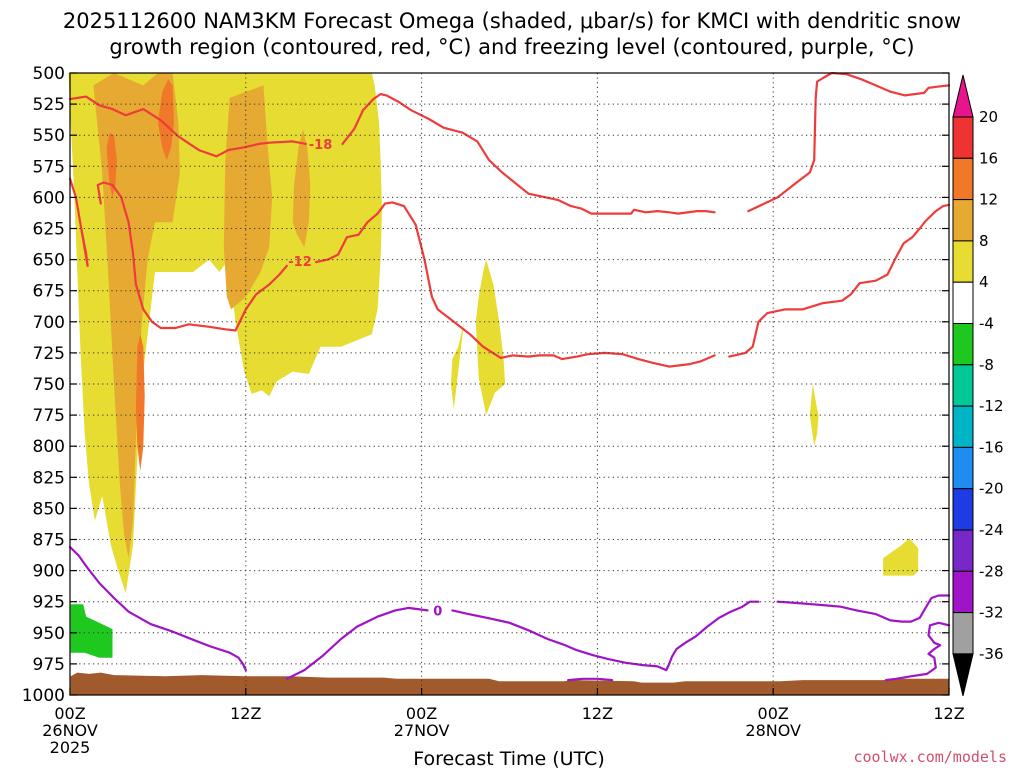  I want to click on y-tick-label: 900, so click(49, 572).